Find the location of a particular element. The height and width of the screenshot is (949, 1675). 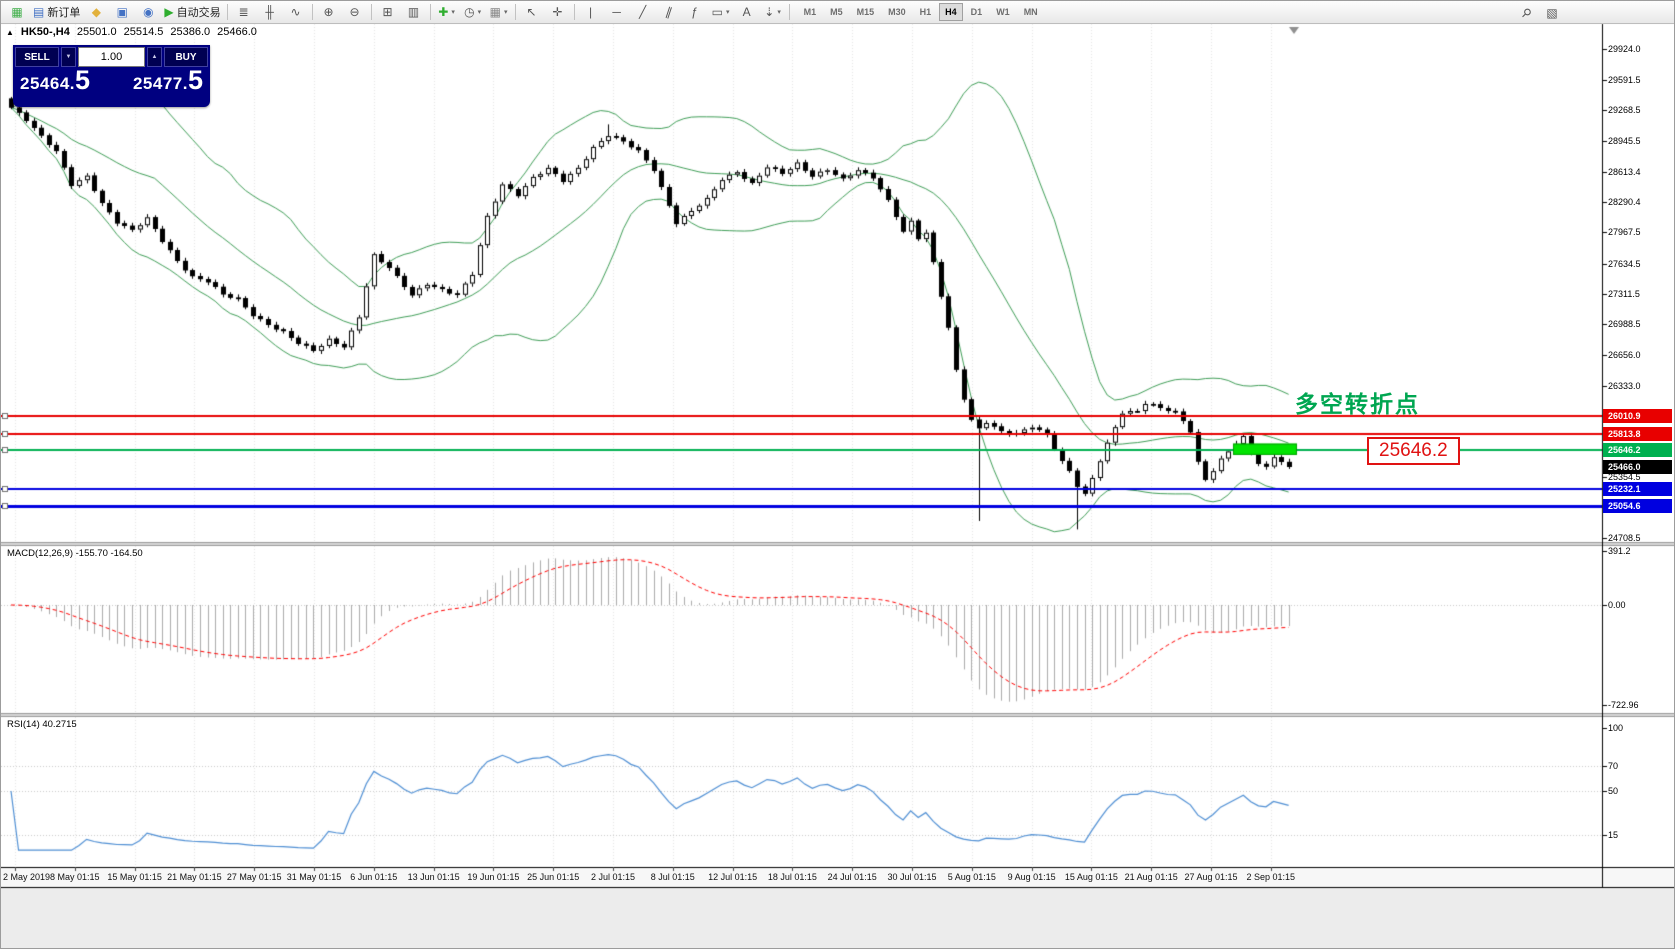

buy-price: 25477. 5 is located at coordinates (167, 80).